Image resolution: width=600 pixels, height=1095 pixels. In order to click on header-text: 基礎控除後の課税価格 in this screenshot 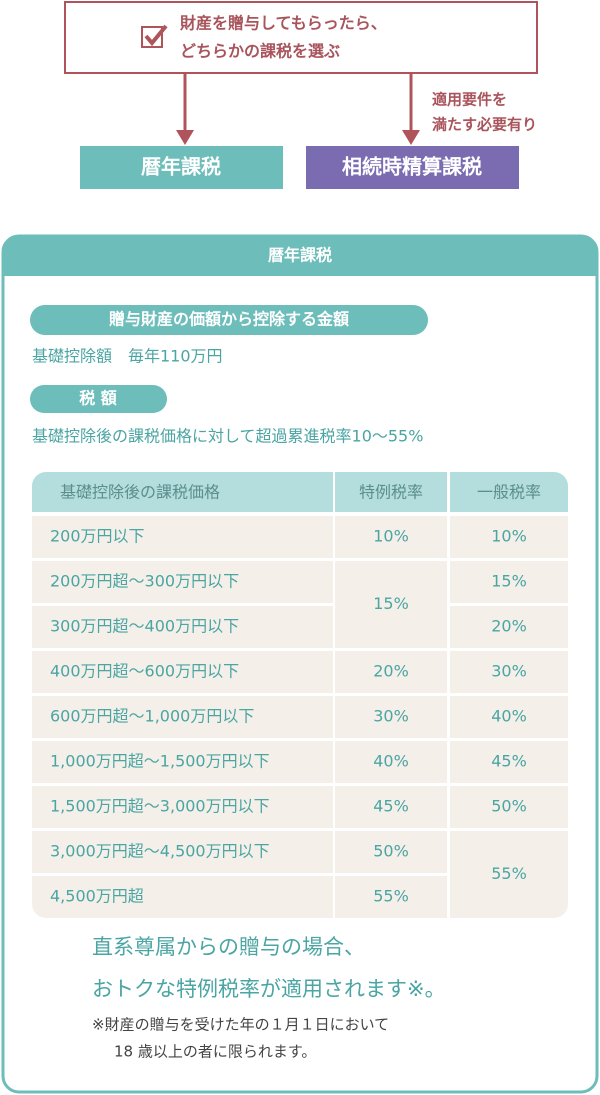, I will do `click(140, 492)`.